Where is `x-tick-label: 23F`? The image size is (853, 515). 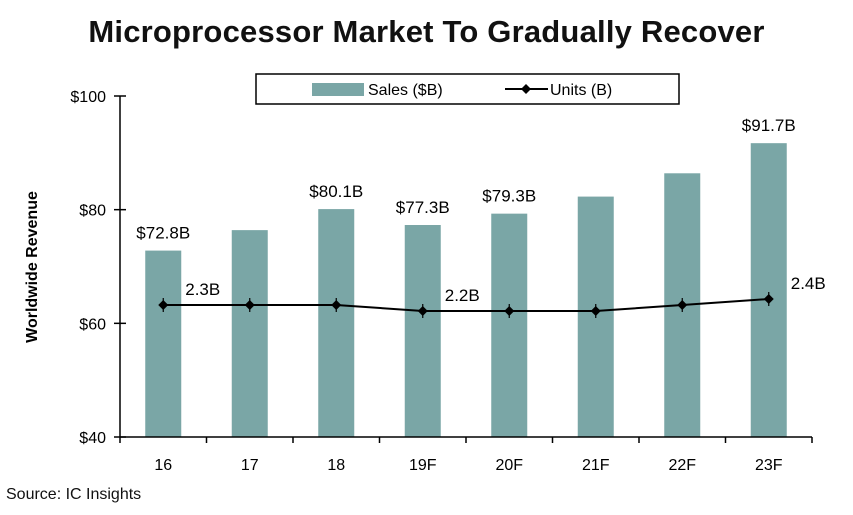 x-tick-label: 23F is located at coordinates (769, 465).